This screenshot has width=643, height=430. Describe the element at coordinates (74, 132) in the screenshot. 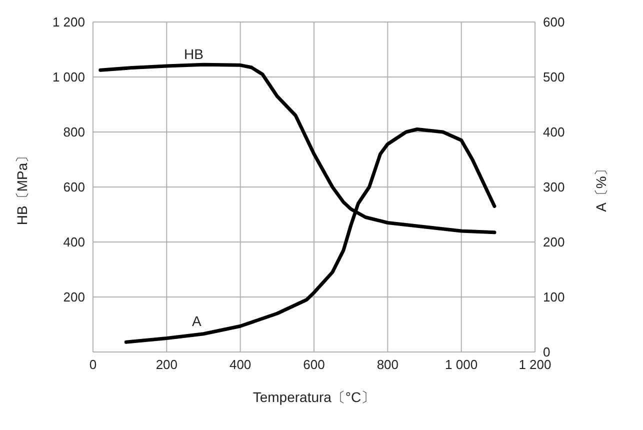

I see `y-tick-label: 800` at that location.